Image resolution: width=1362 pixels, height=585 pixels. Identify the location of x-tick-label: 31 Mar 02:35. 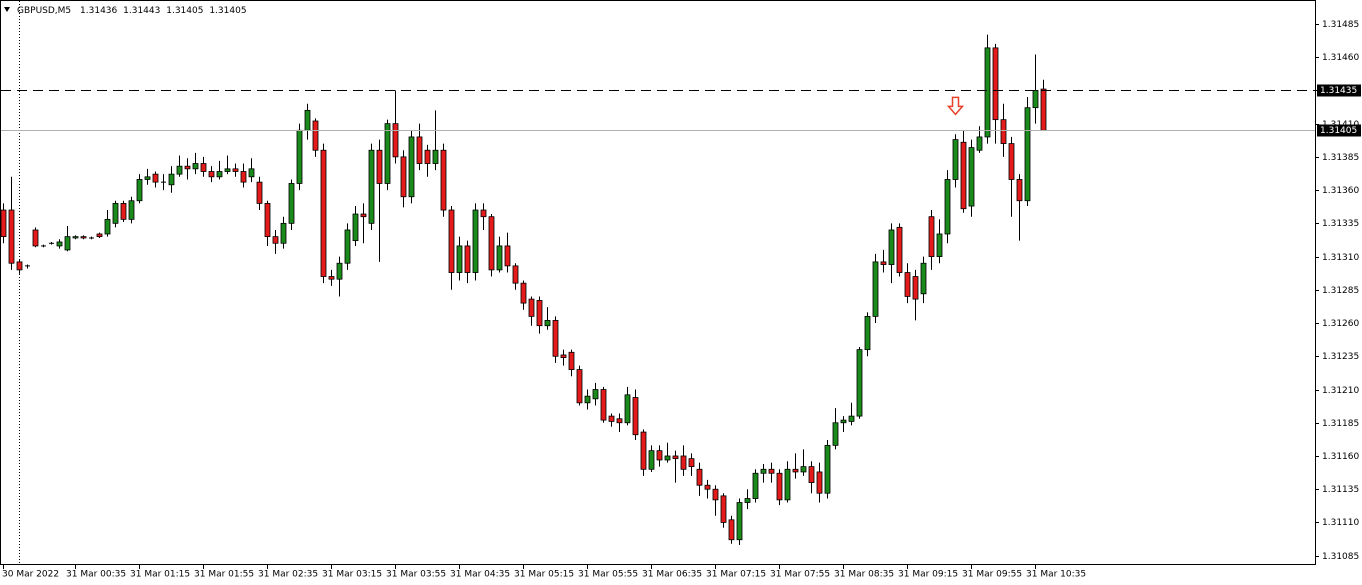
(288, 575).